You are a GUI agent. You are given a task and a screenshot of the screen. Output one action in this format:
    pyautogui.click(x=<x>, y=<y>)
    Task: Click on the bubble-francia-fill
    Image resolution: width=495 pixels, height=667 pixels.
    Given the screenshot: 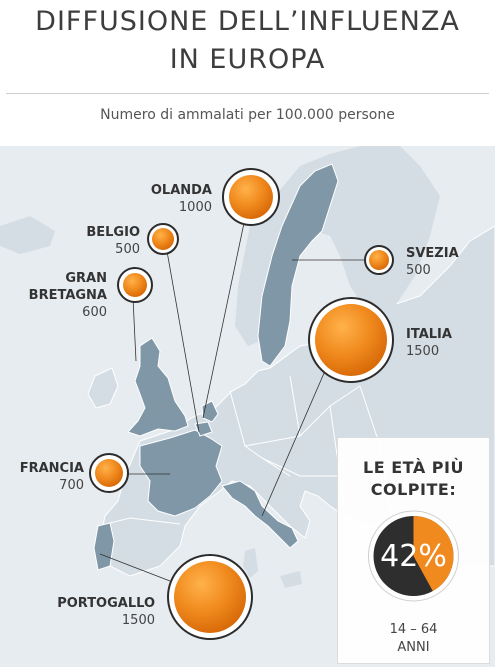 What is the action you would take?
    pyautogui.click(x=109, y=473)
    